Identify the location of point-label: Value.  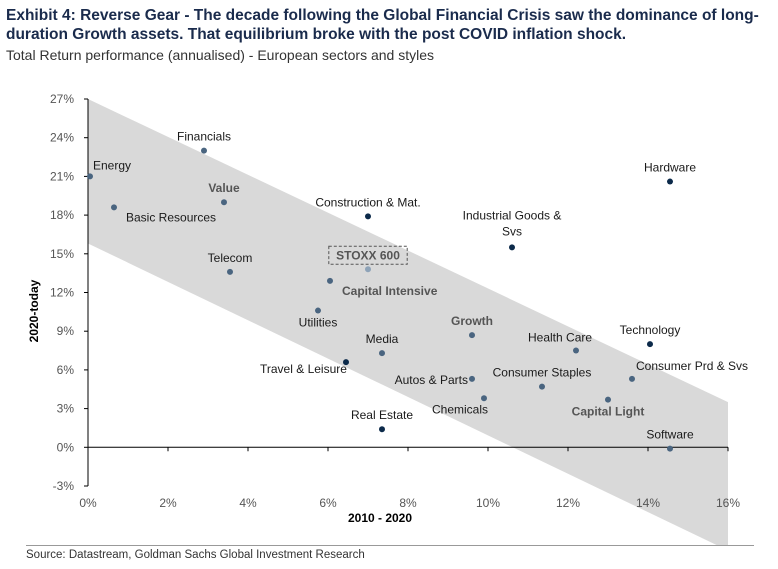
(224, 188).